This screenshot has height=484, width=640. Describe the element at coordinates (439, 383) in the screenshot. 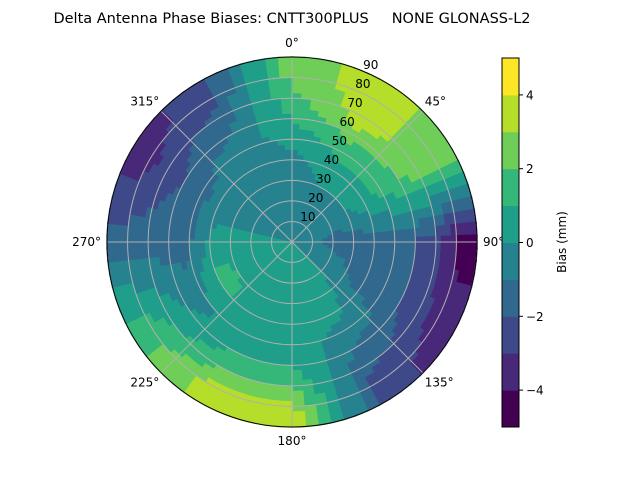

I see `theta-tick-label: 135°` at that location.